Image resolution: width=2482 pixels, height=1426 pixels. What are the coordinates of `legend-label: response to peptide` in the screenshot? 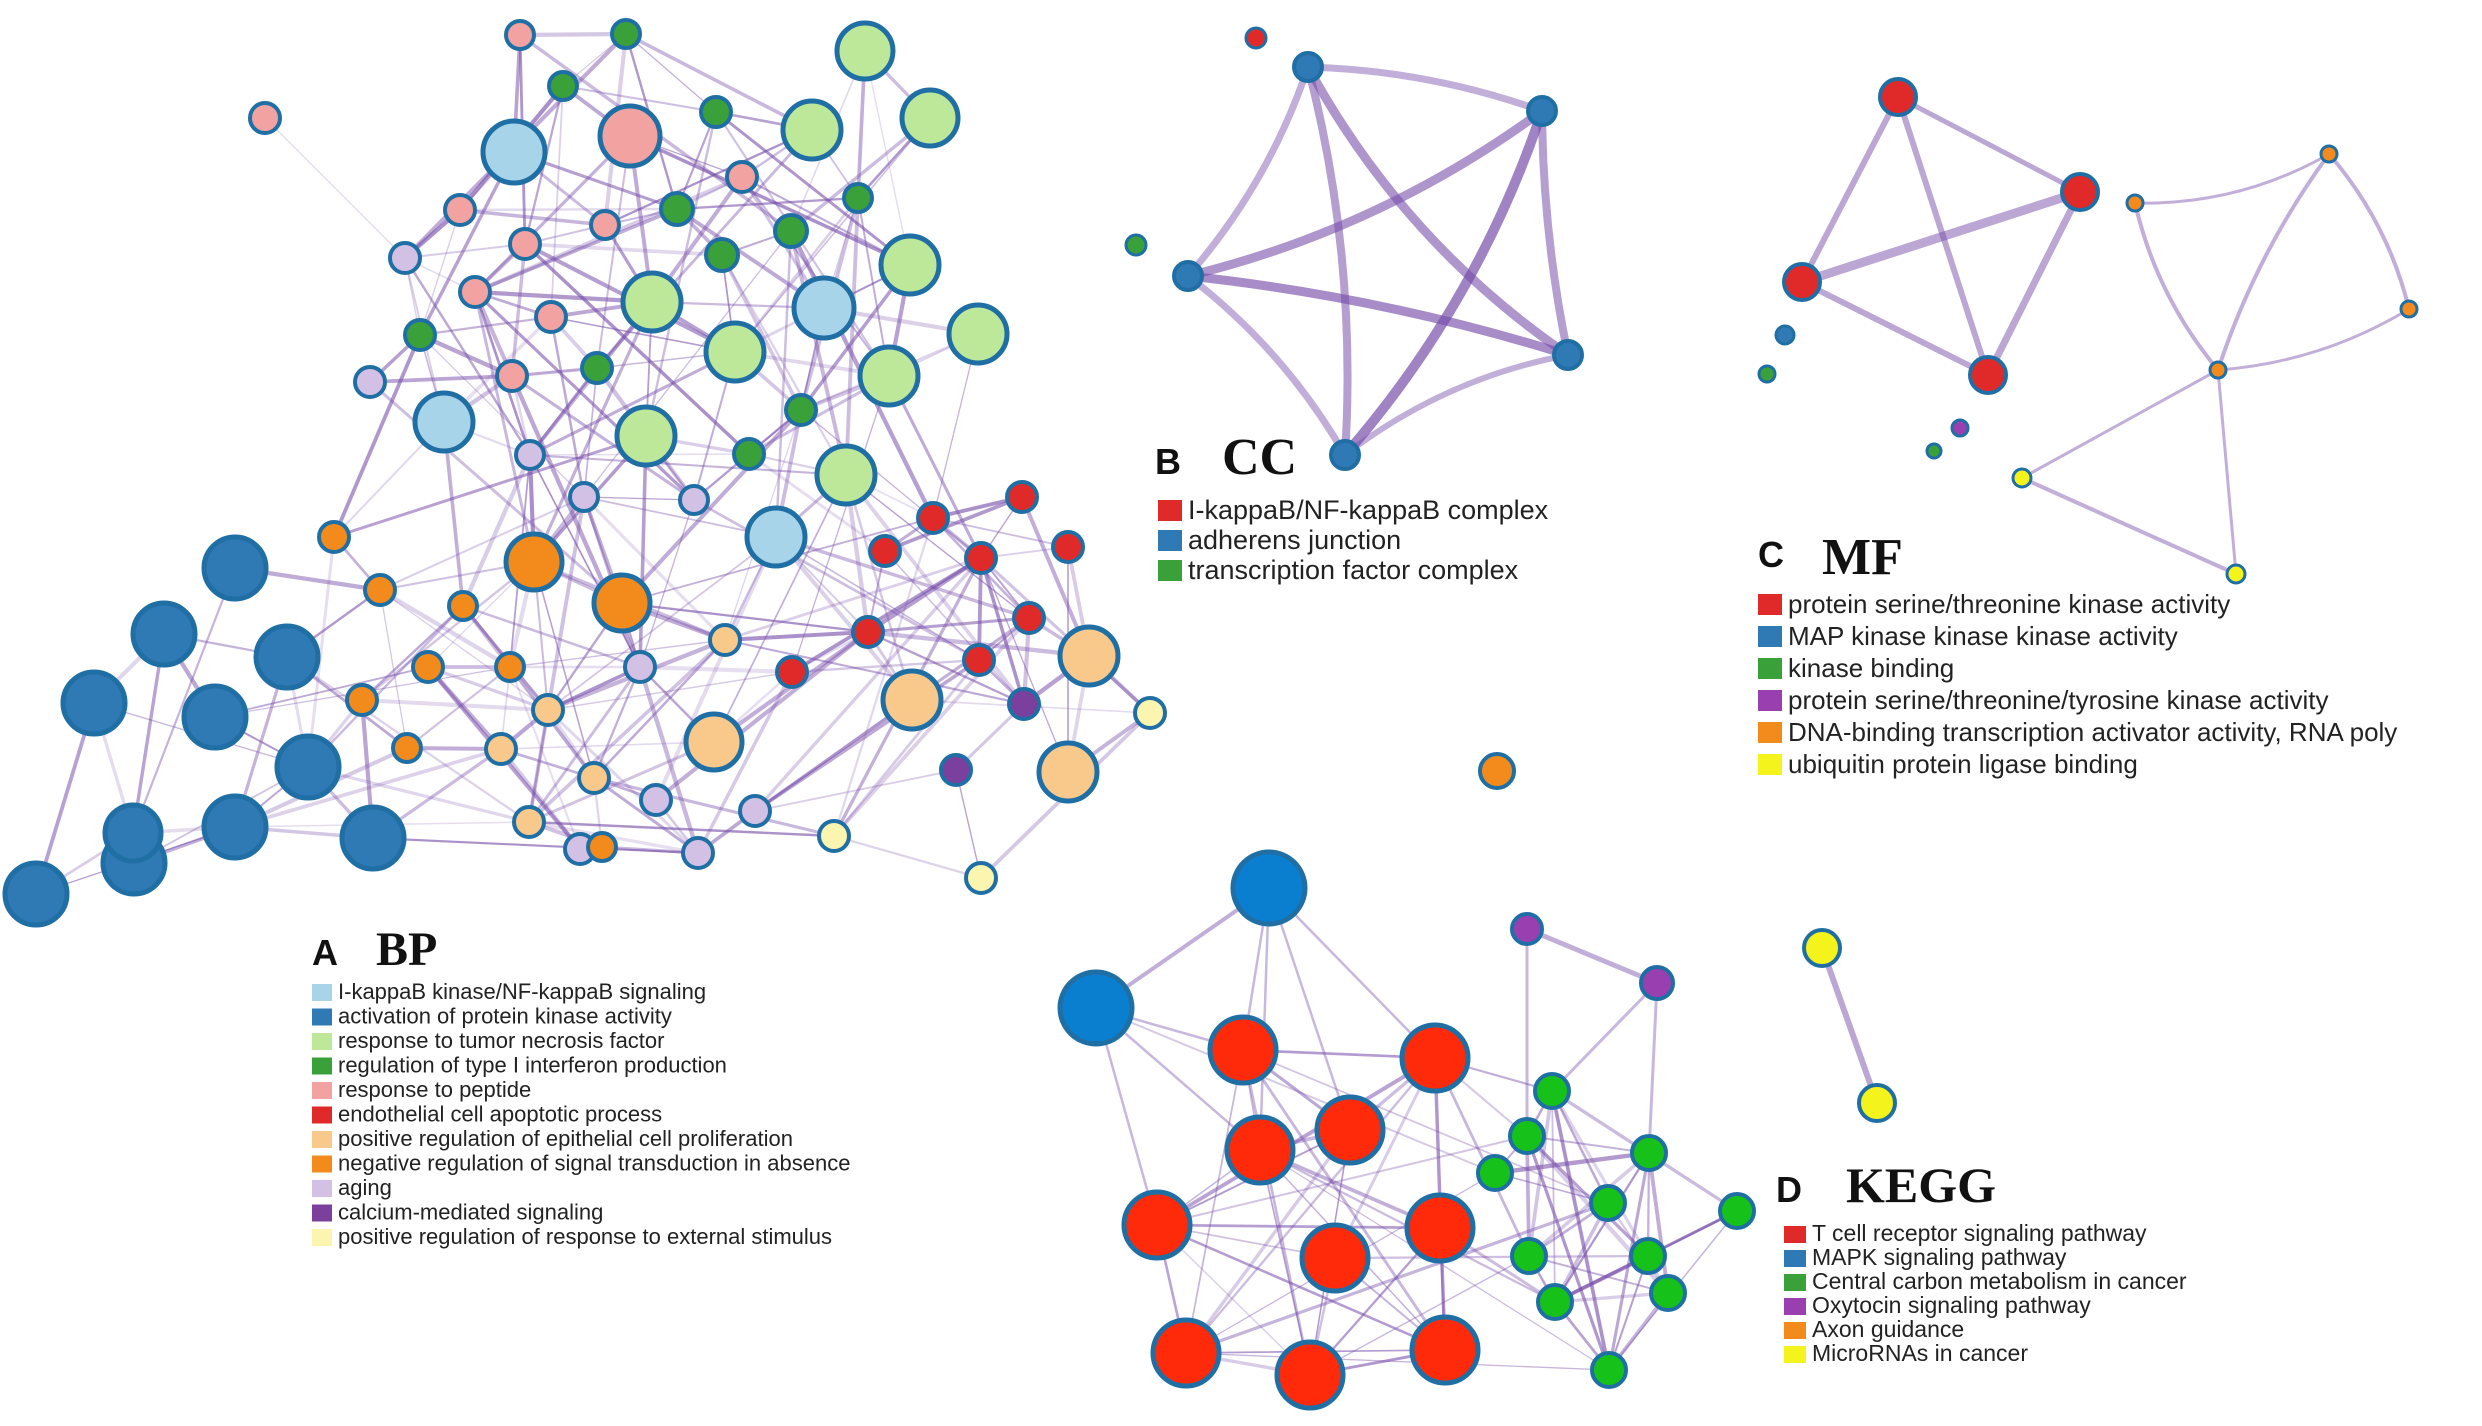 It's located at (434, 1089).